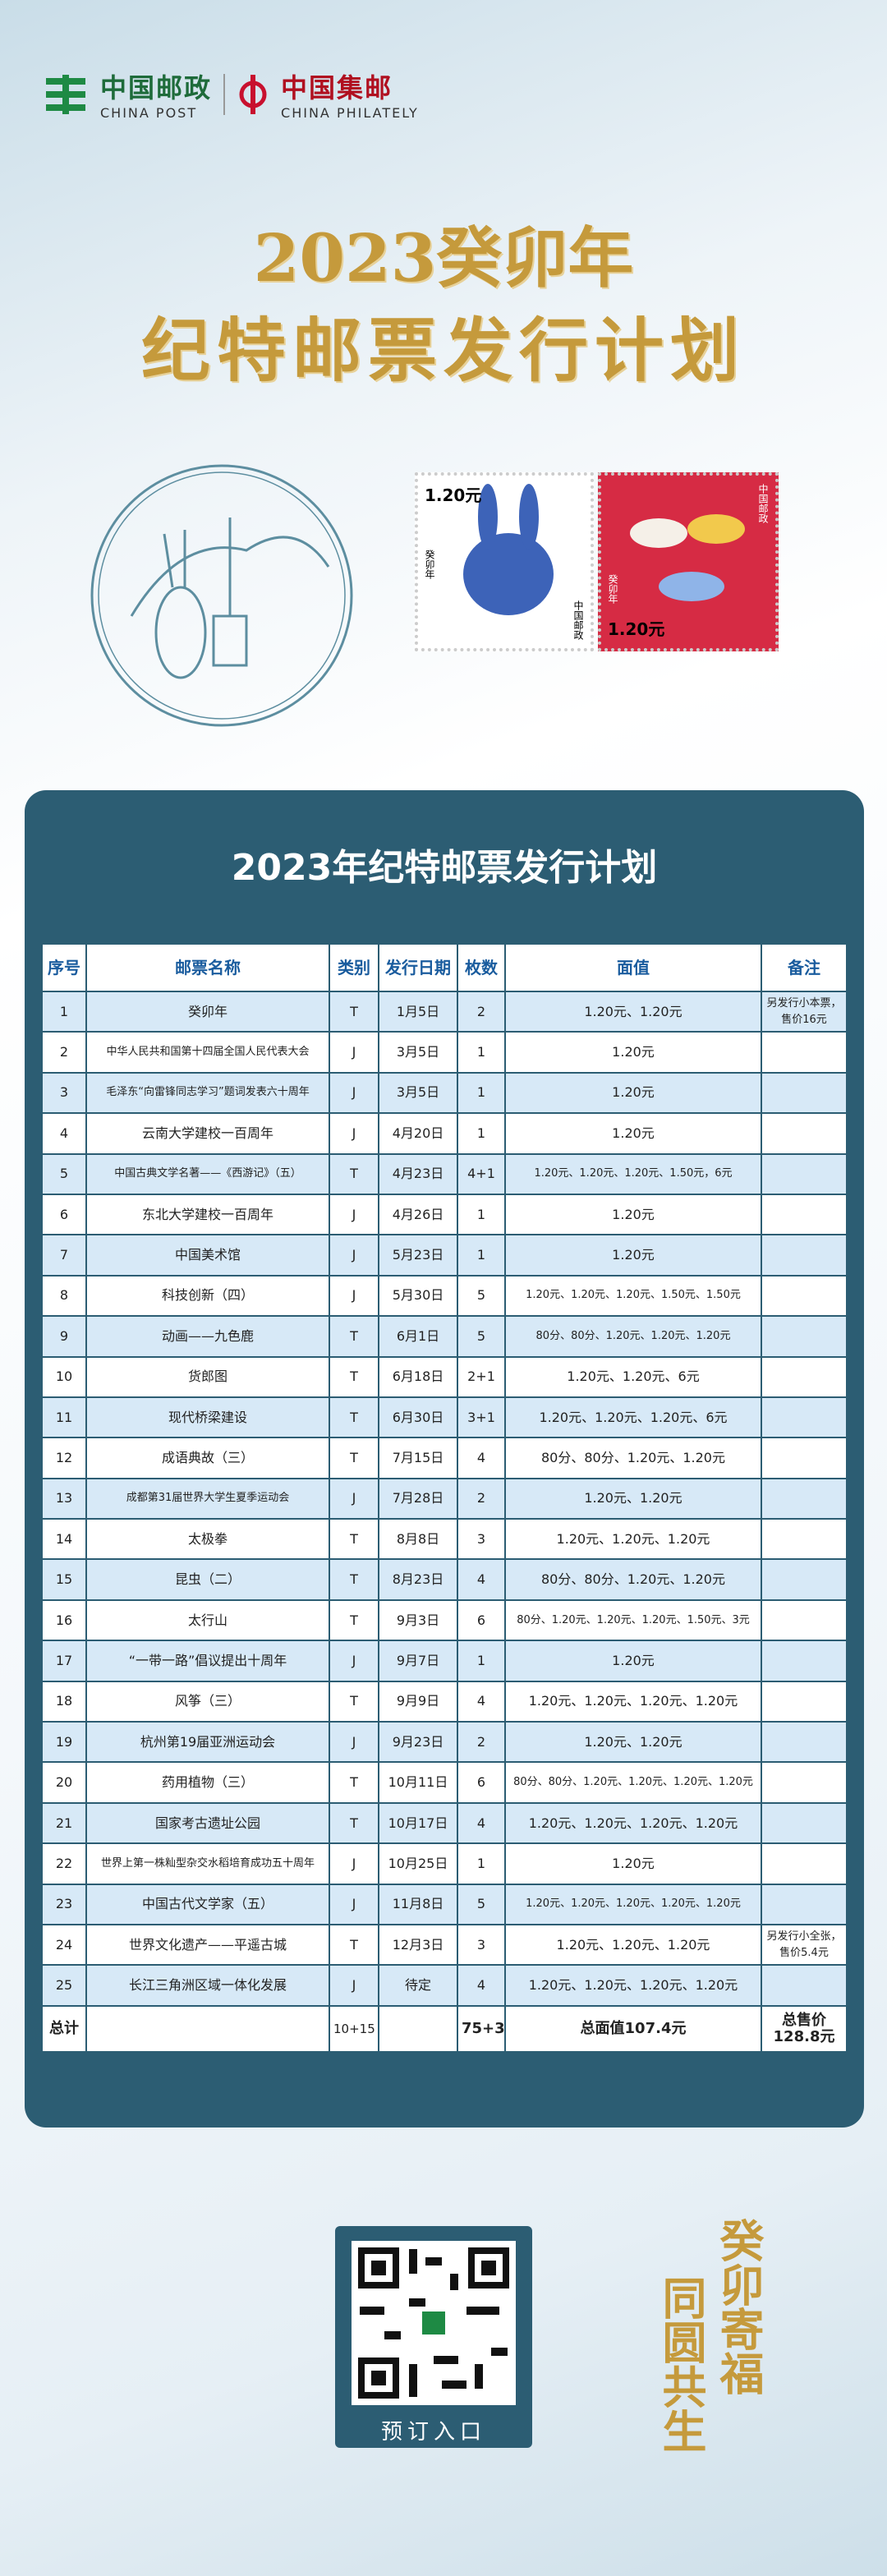 This screenshot has width=887, height=2576. I want to click on count: 3+1, so click(482, 1417).